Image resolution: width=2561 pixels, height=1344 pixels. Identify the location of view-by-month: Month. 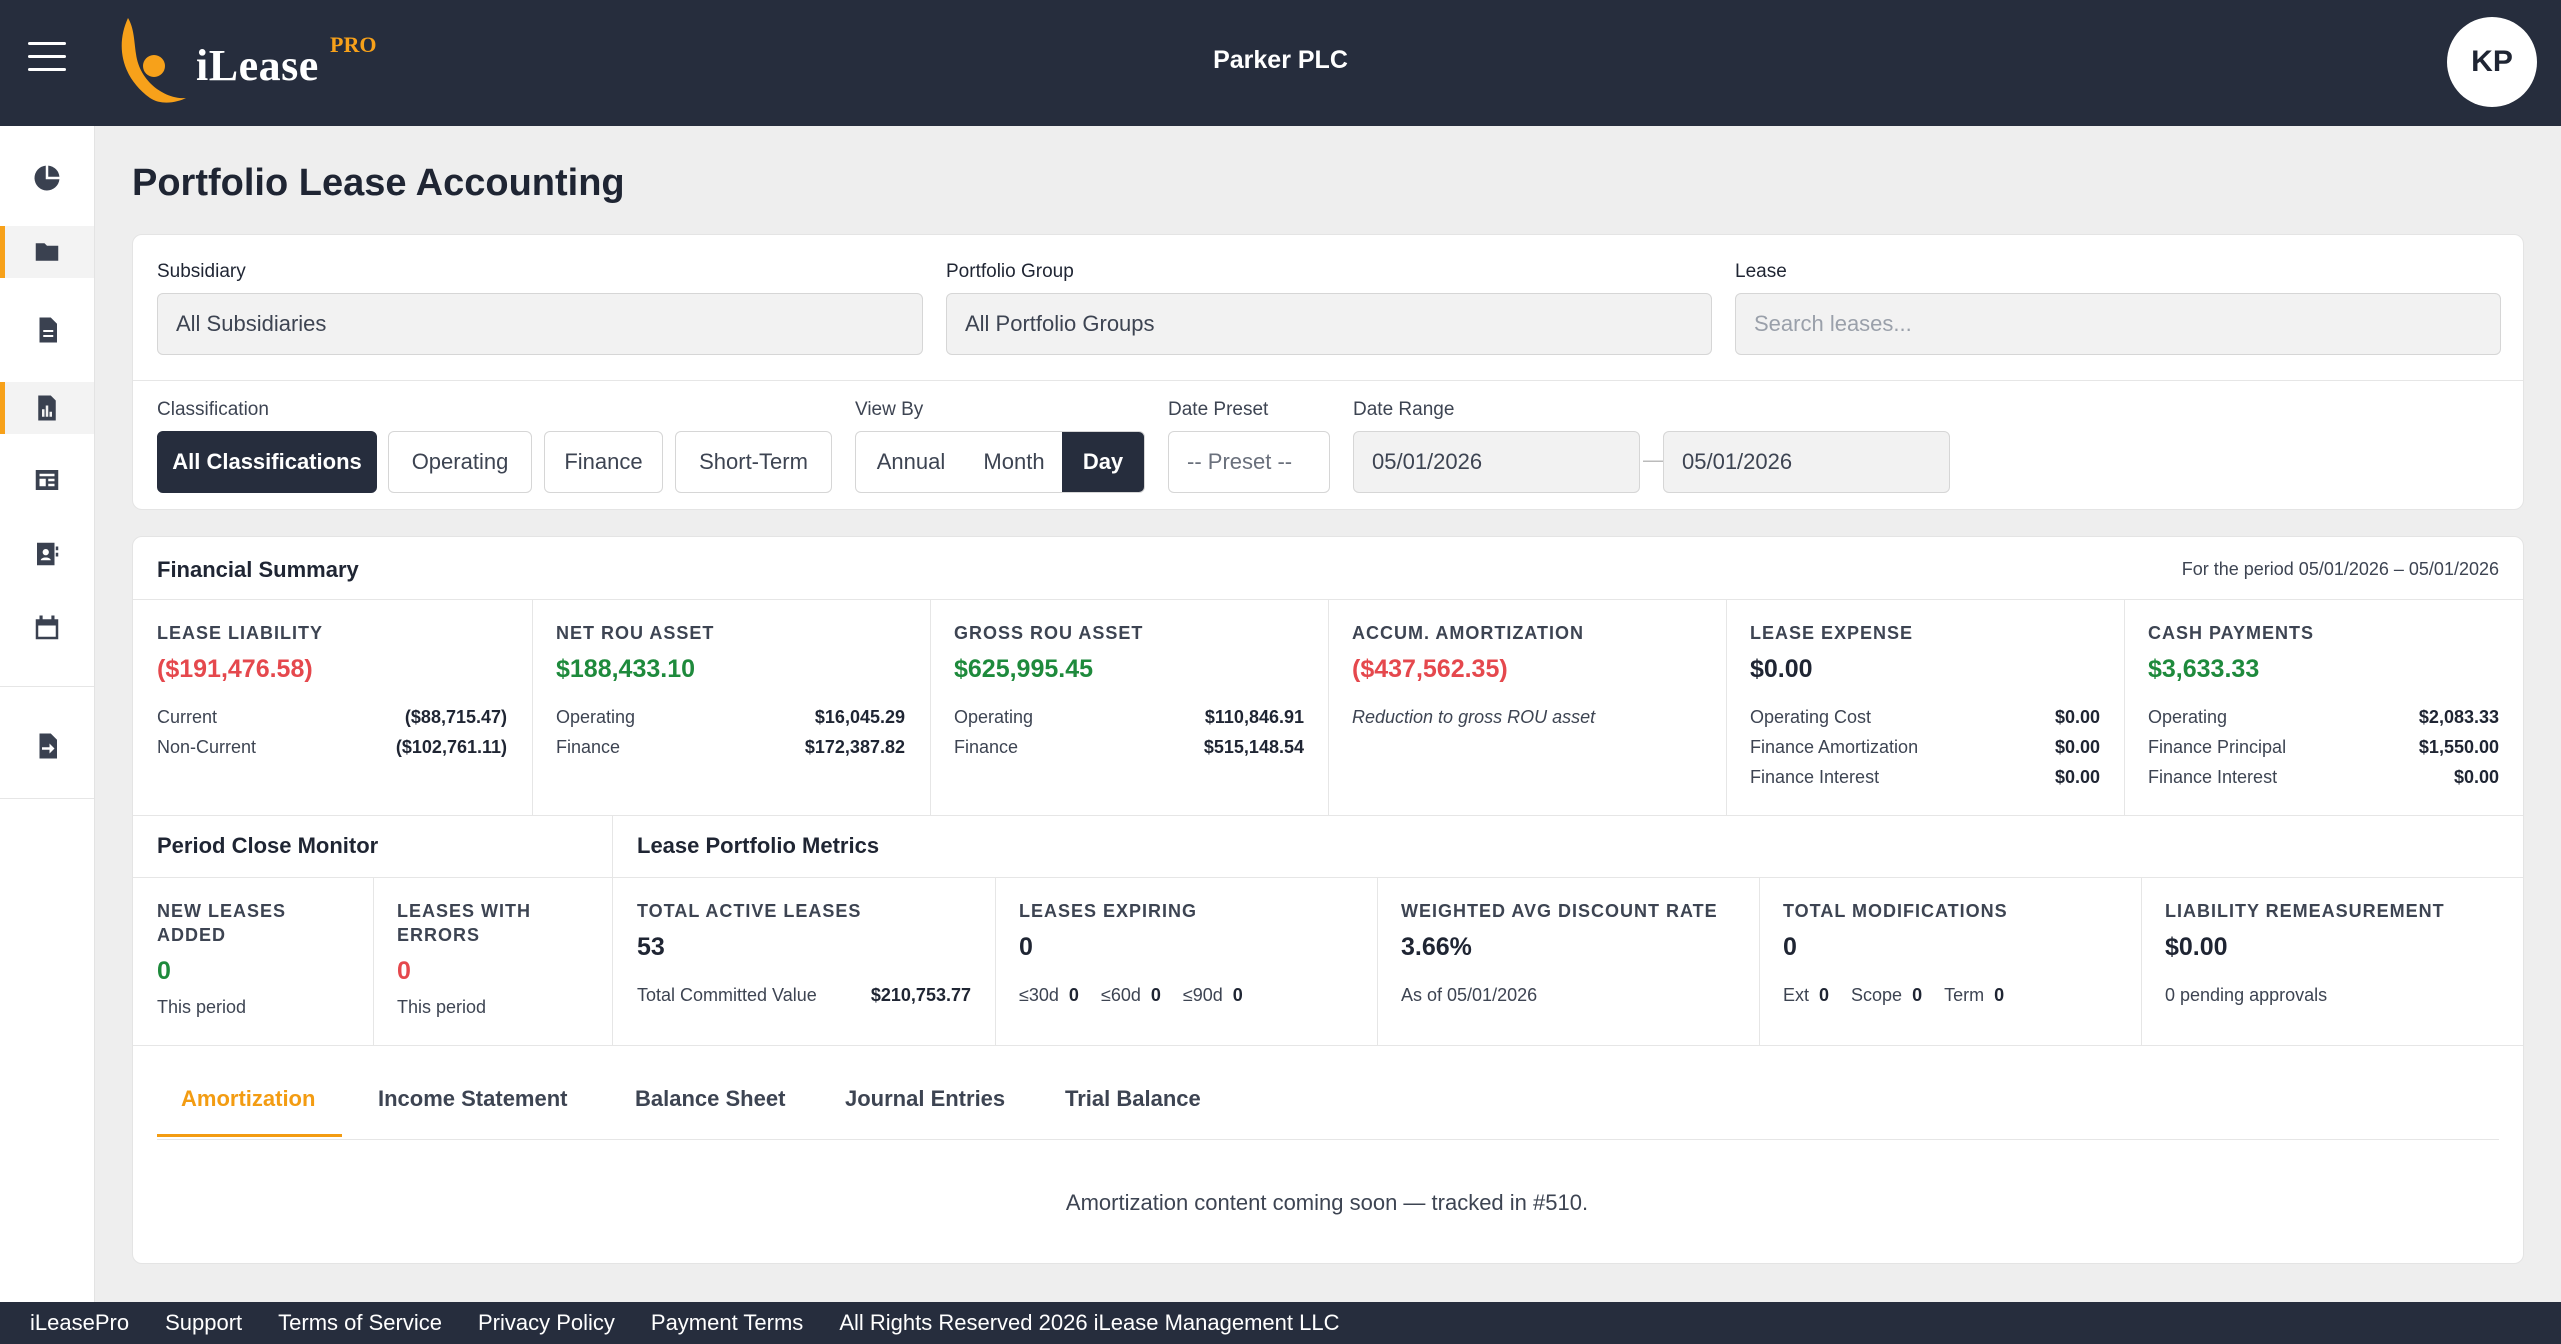
(1014, 461).